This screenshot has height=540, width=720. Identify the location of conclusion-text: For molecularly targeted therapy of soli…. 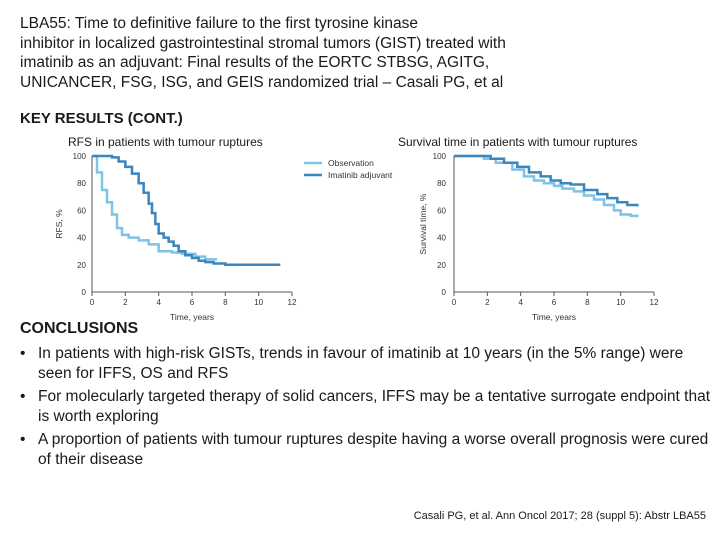
(374, 406).